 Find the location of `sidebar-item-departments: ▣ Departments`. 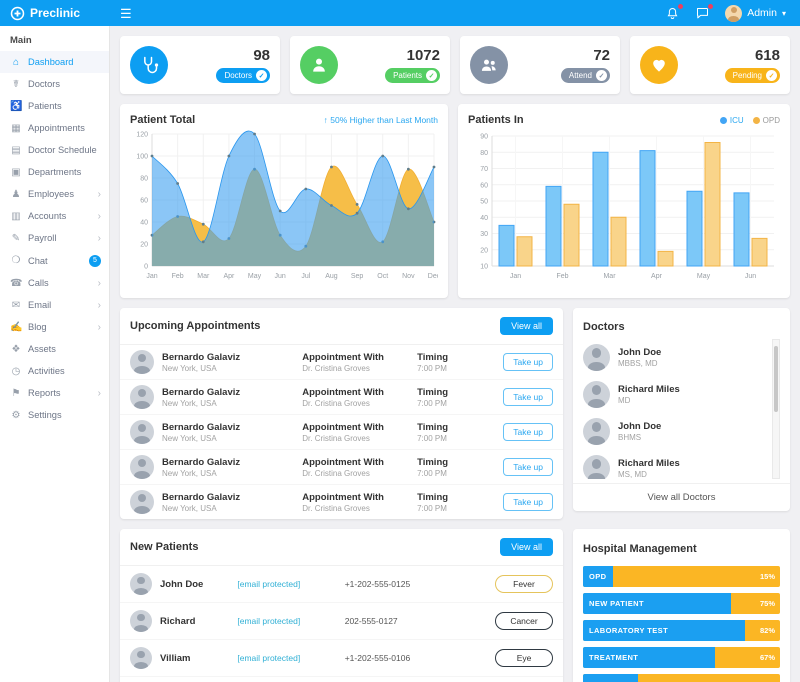

sidebar-item-departments: ▣ Departments is located at coordinates (46, 172).